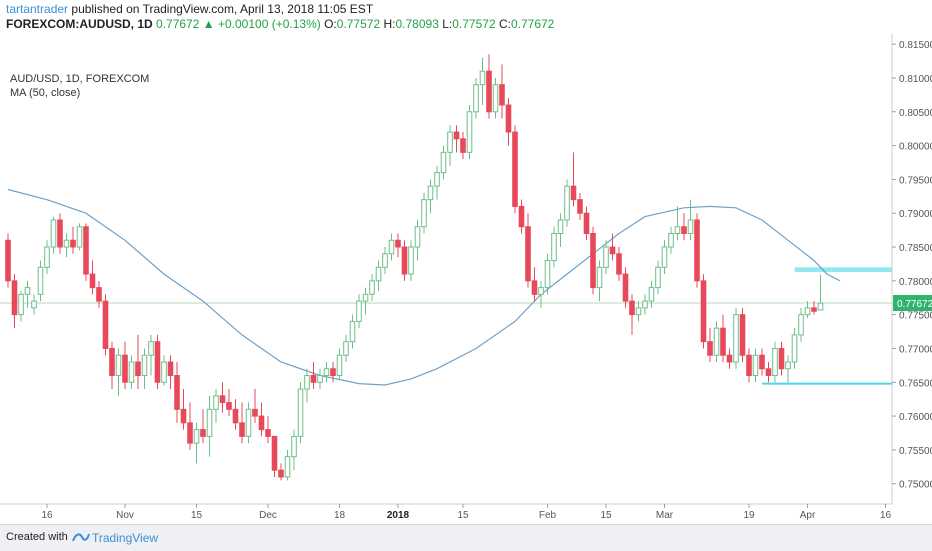  Describe the element at coordinates (915, 248) in the screenshot. I see `price-tick-label: 0.78500` at that location.